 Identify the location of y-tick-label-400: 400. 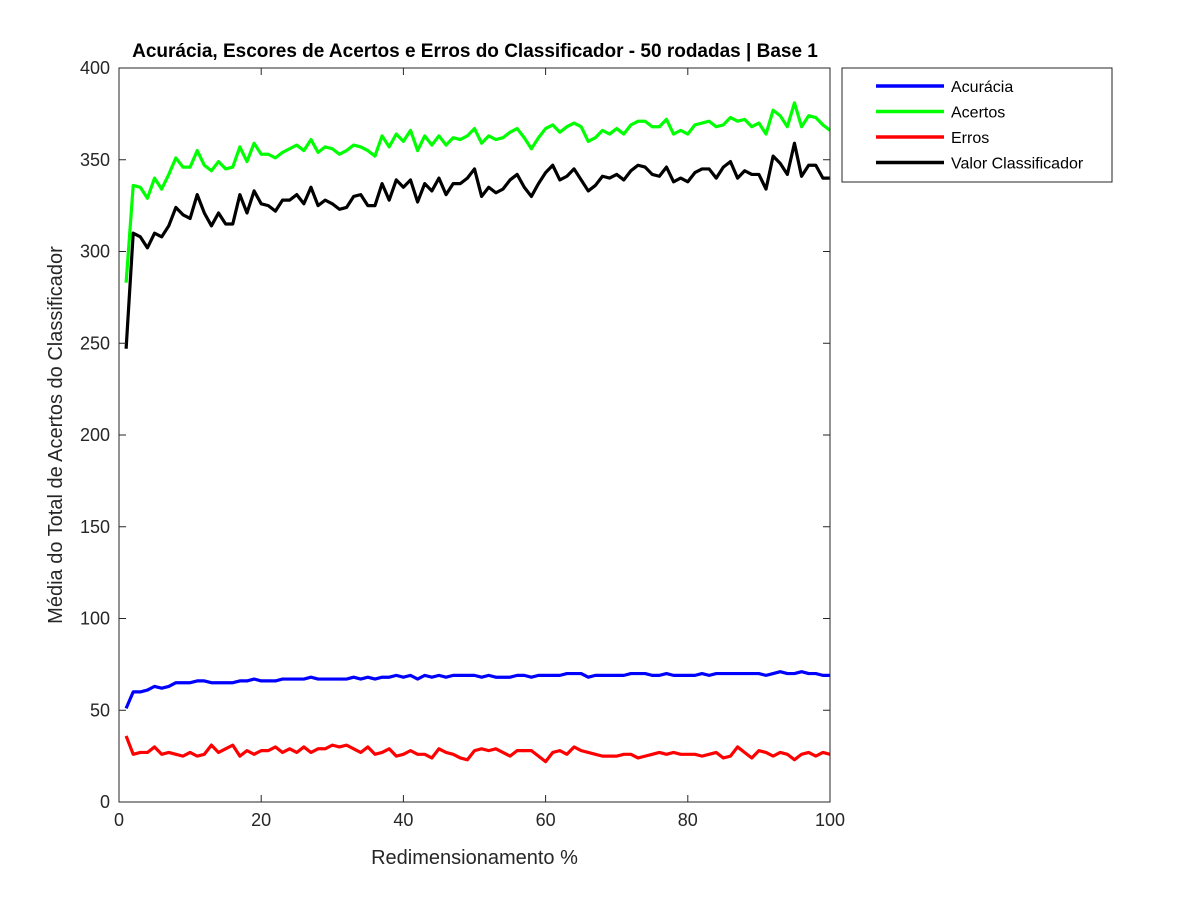
(95, 68).